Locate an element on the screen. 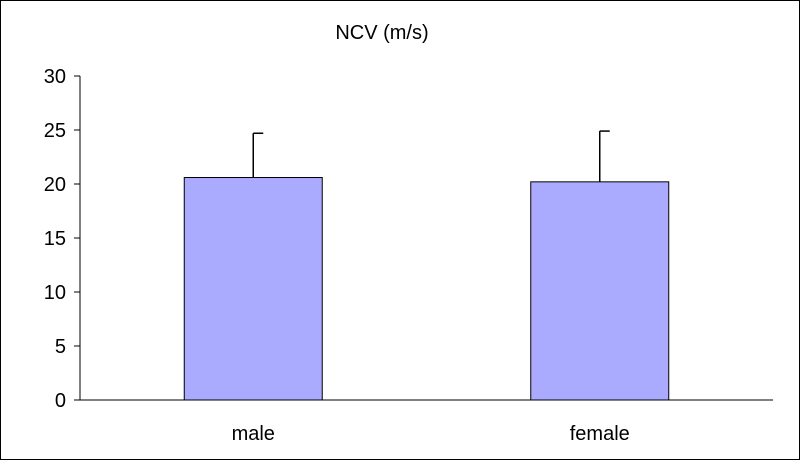 The height and width of the screenshot is (464, 800). x-tick-labels: male female is located at coordinates (431, 434).